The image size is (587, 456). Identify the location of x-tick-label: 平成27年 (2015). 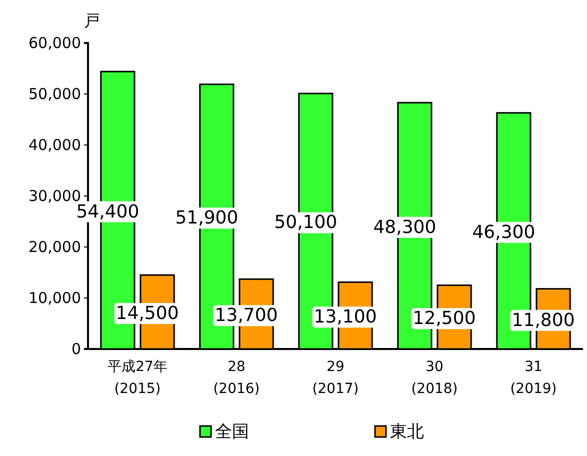
(138, 378).